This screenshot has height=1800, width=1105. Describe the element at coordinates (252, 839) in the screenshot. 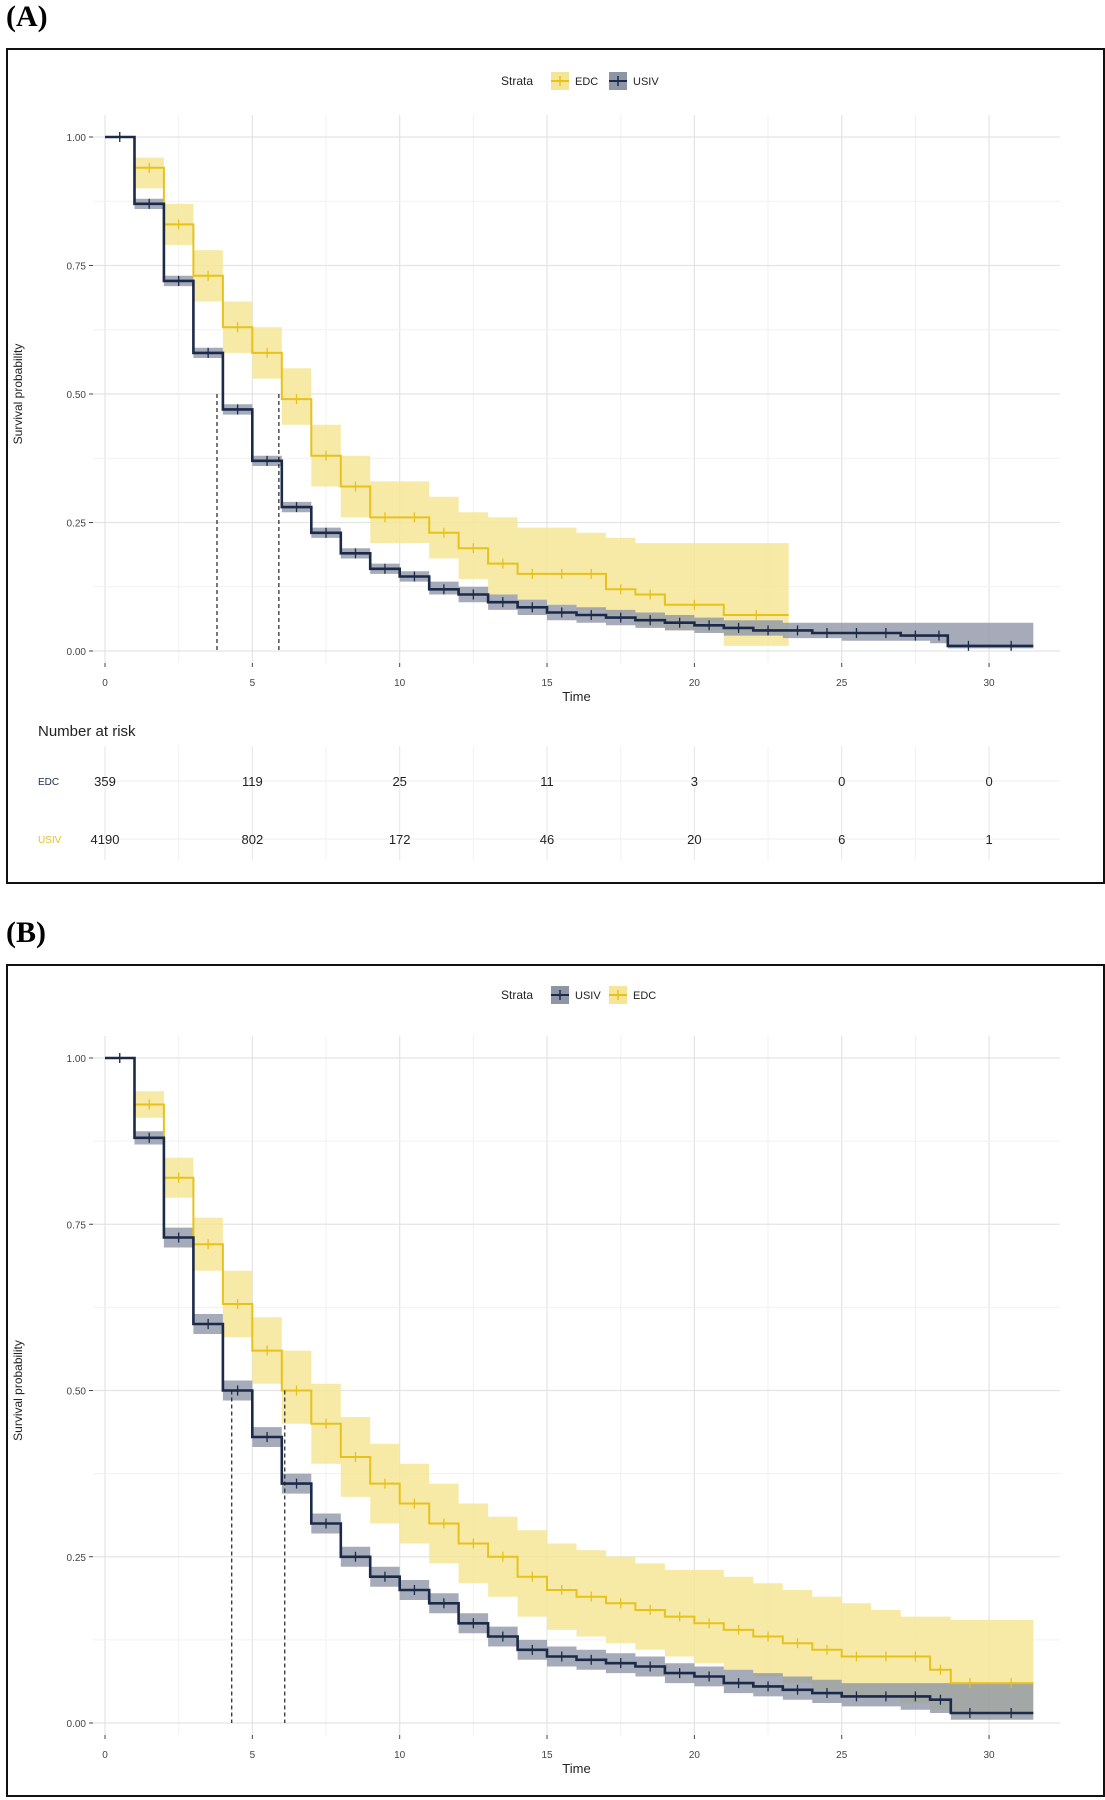

I see `risk-value: 802` at that location.